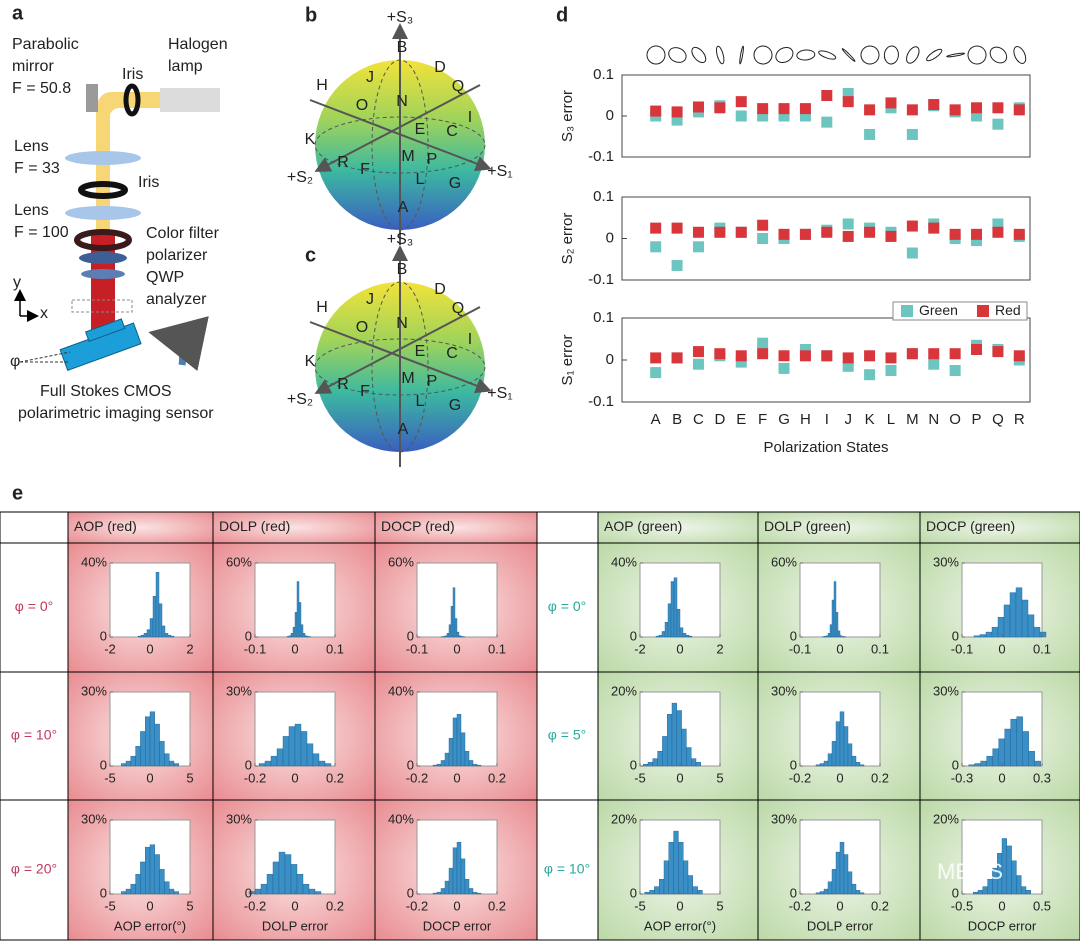 This screenshot has height=945, width=1080. What do you see at coordinates (938, 310) in the screenshot?
I see `legend-label: Green` at bounding box center [938, 310].